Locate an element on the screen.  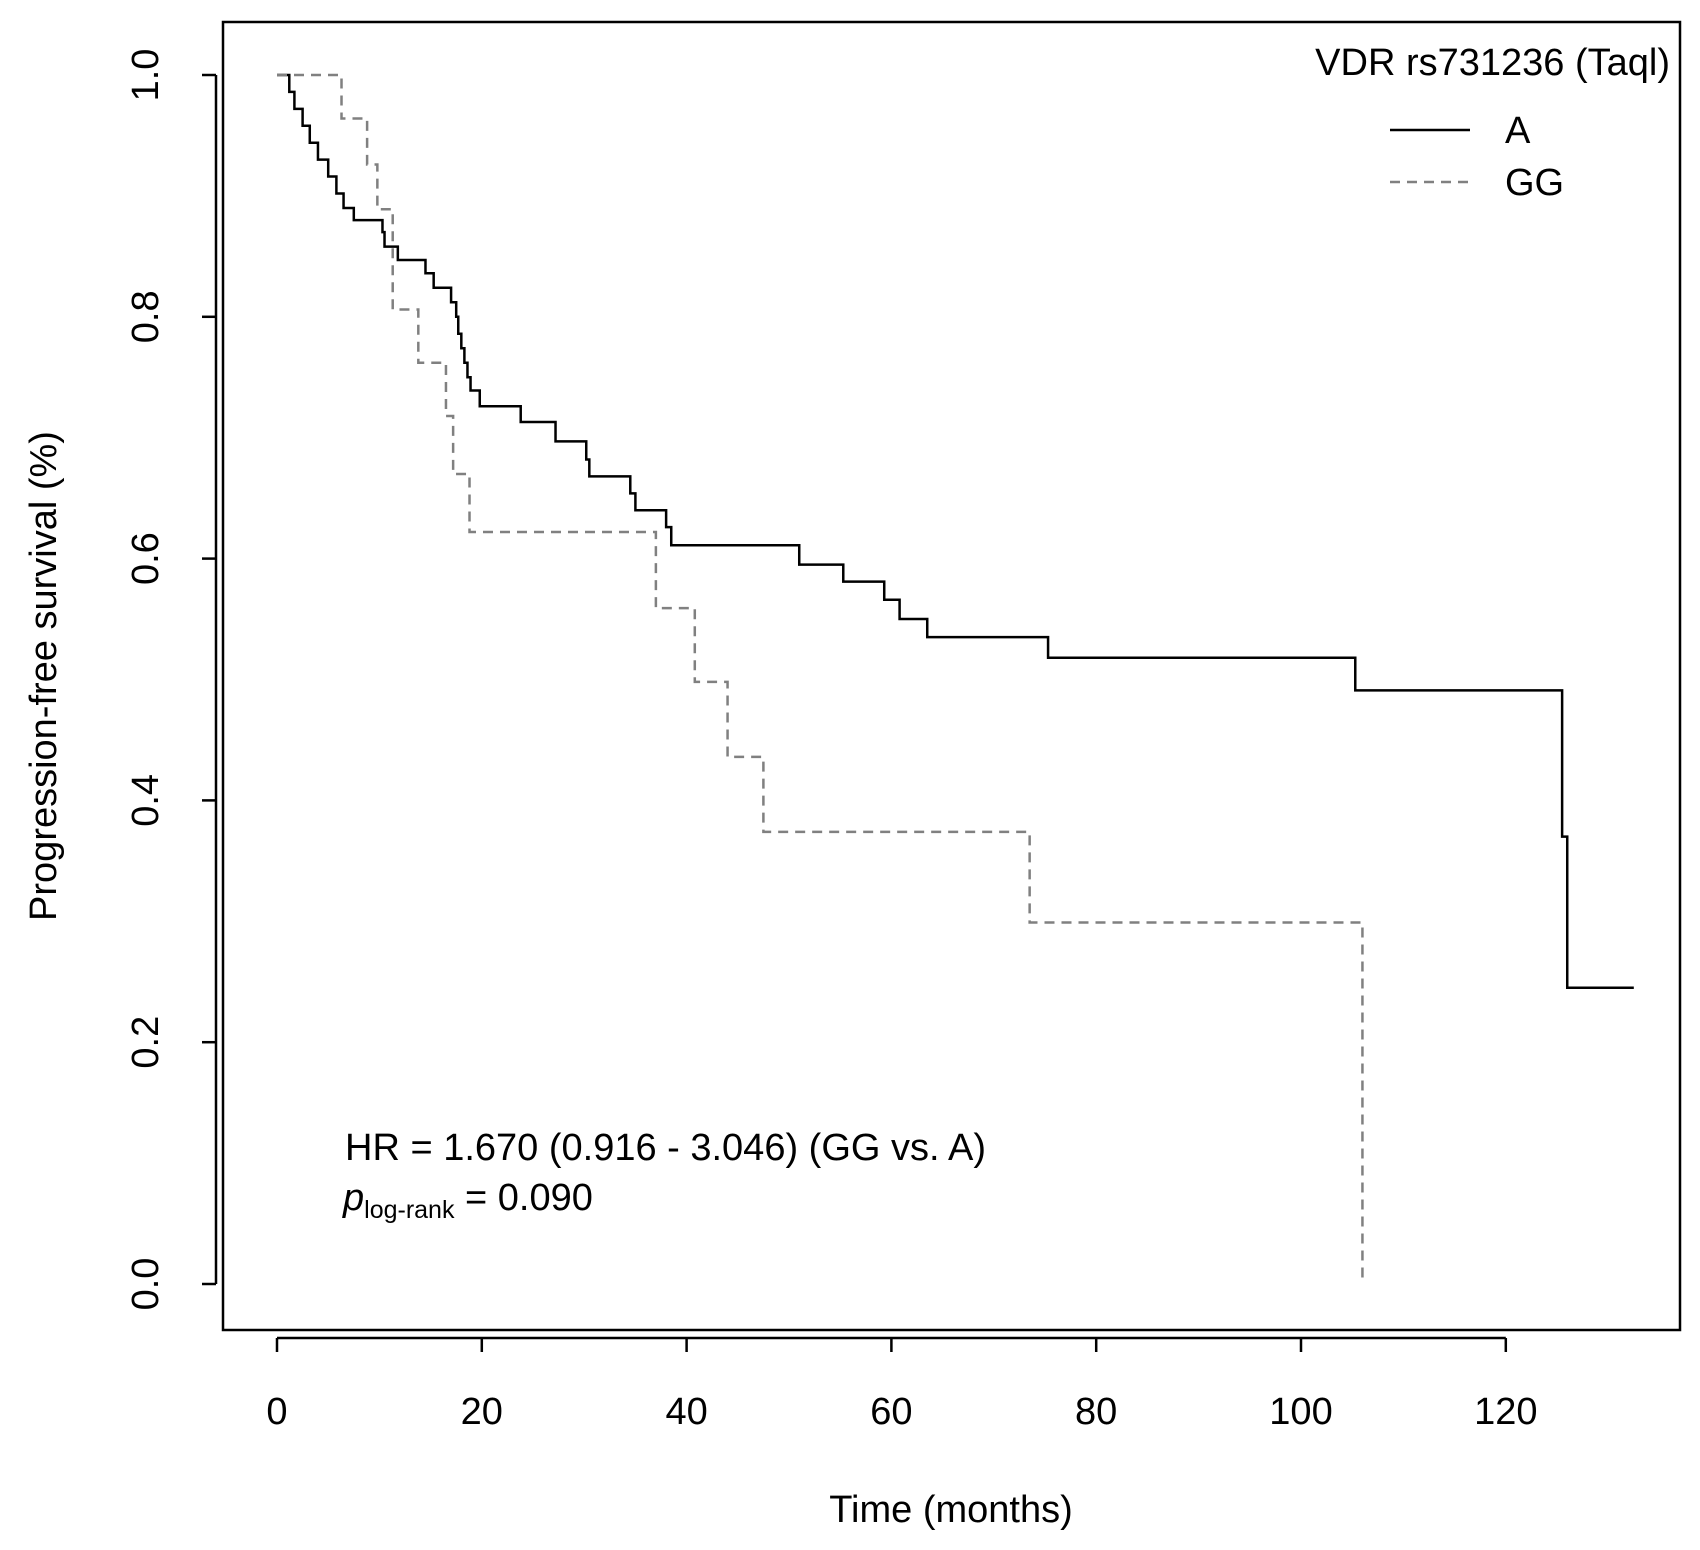
y-tick-label: 0.8 is located at coordinates (146, 316).